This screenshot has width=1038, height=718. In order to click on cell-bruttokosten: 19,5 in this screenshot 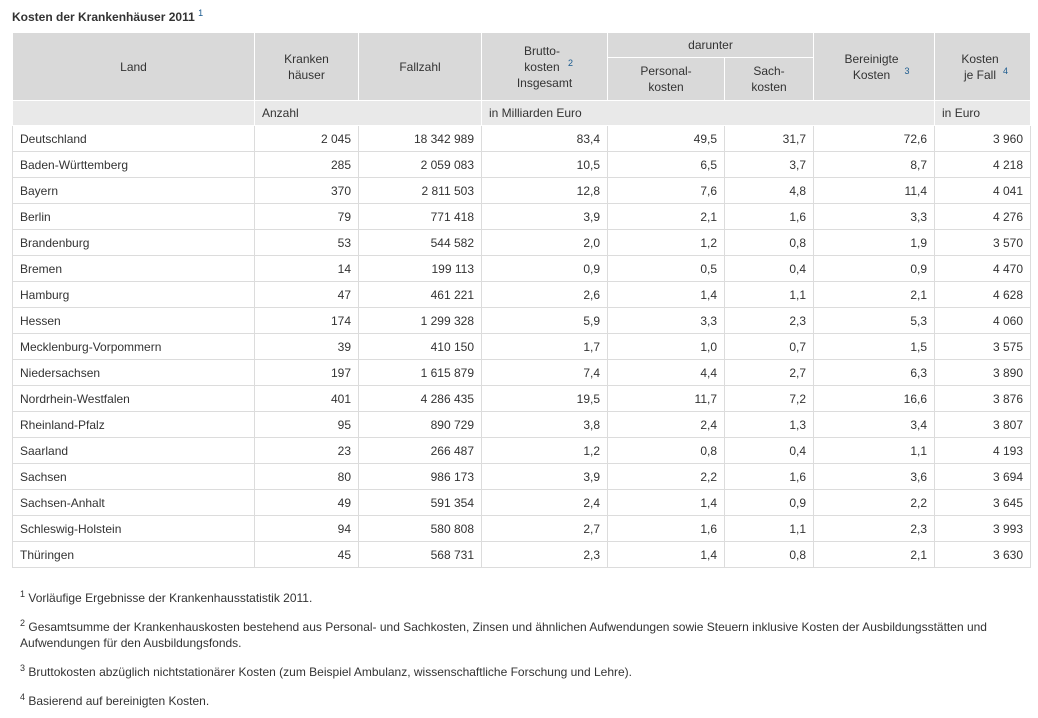, I will do `click(544, 398)`.